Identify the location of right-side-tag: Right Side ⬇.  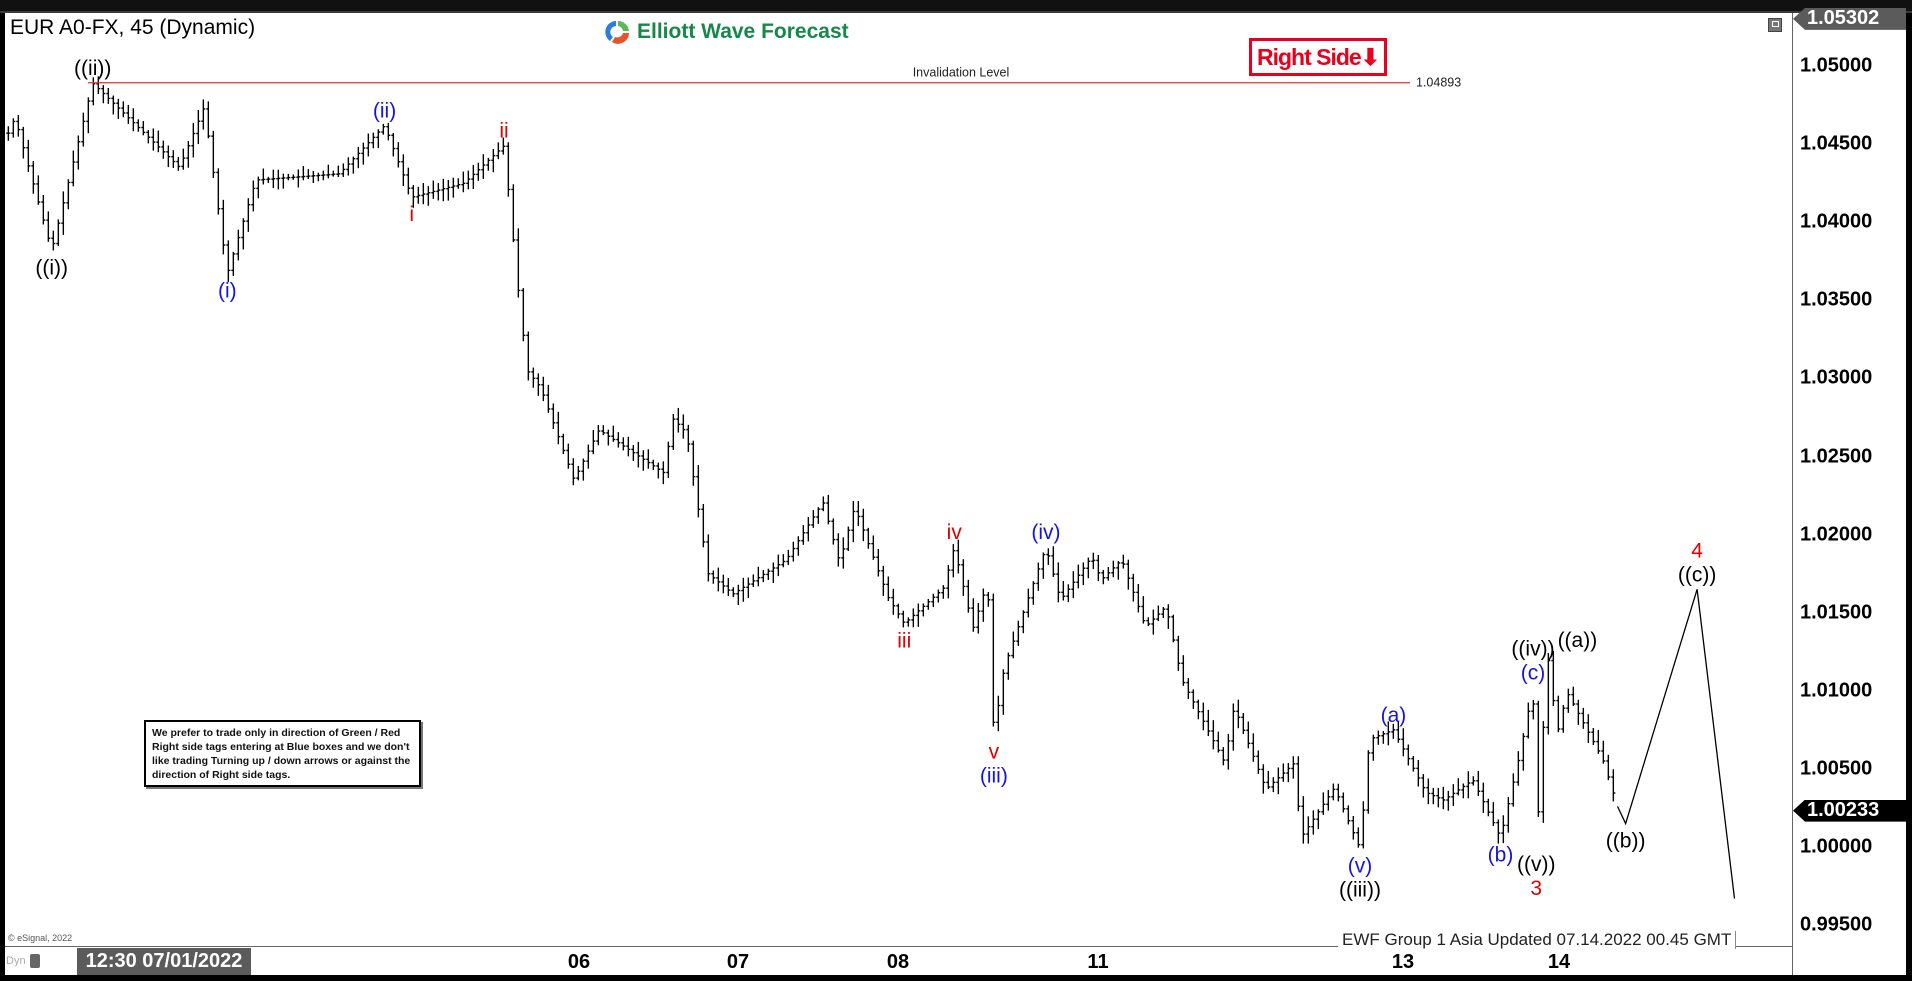
(1318, 57).